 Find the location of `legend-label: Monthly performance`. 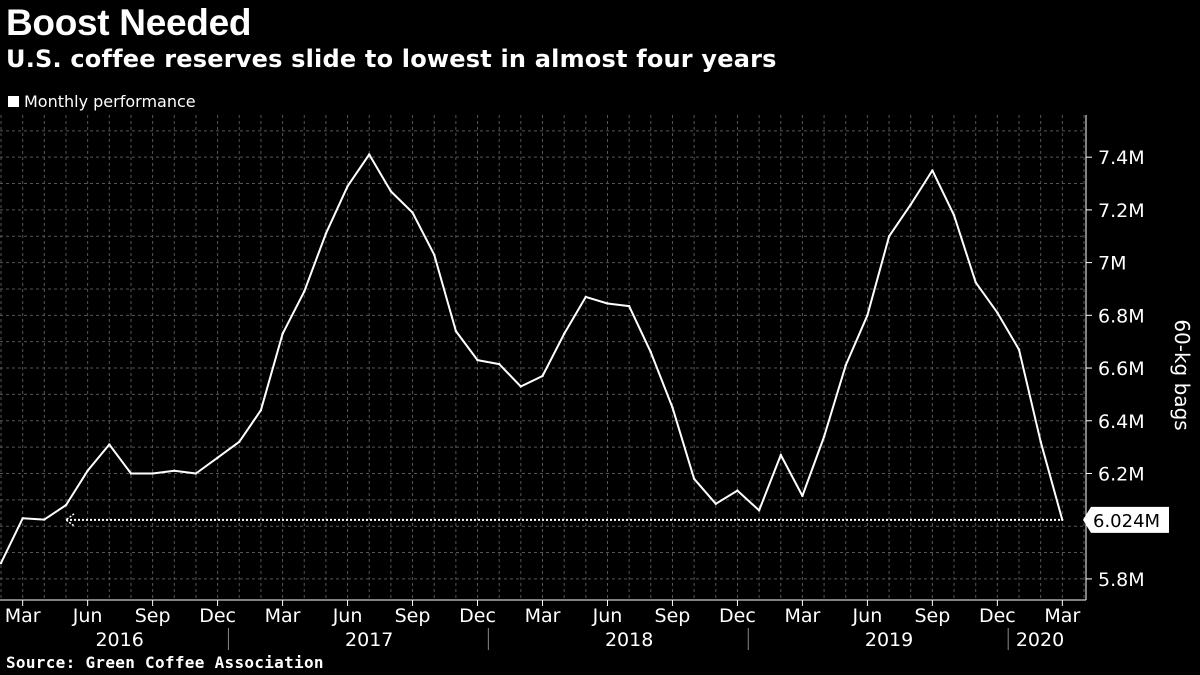

legend-label: Monthly performance is located at coordinates (110, 101).